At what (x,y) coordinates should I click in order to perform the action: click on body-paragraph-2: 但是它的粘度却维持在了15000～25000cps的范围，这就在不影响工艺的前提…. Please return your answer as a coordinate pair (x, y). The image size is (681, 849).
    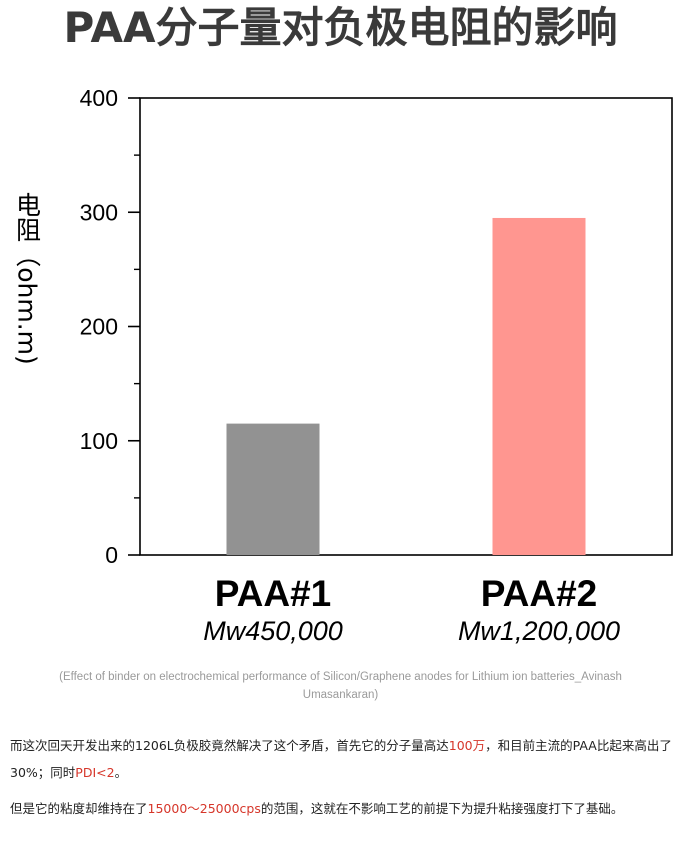
    Looking at the image, I should click on (342, 808).